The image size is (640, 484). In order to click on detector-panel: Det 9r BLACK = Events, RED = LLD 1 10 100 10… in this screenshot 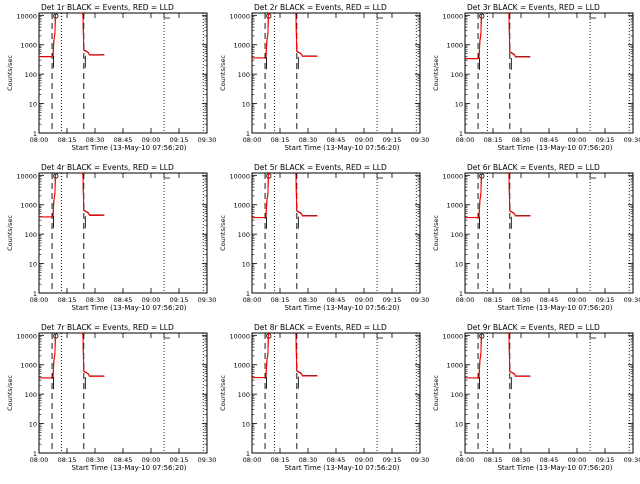, I will do `click(536, 397)`.